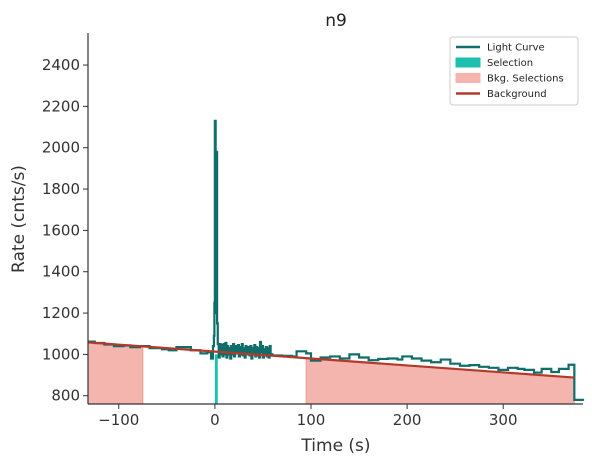 The image size is (592, 465). Describe the element at coordinates (65, 396) in the screenshot. I see `y-tick-label: 800` at that location.